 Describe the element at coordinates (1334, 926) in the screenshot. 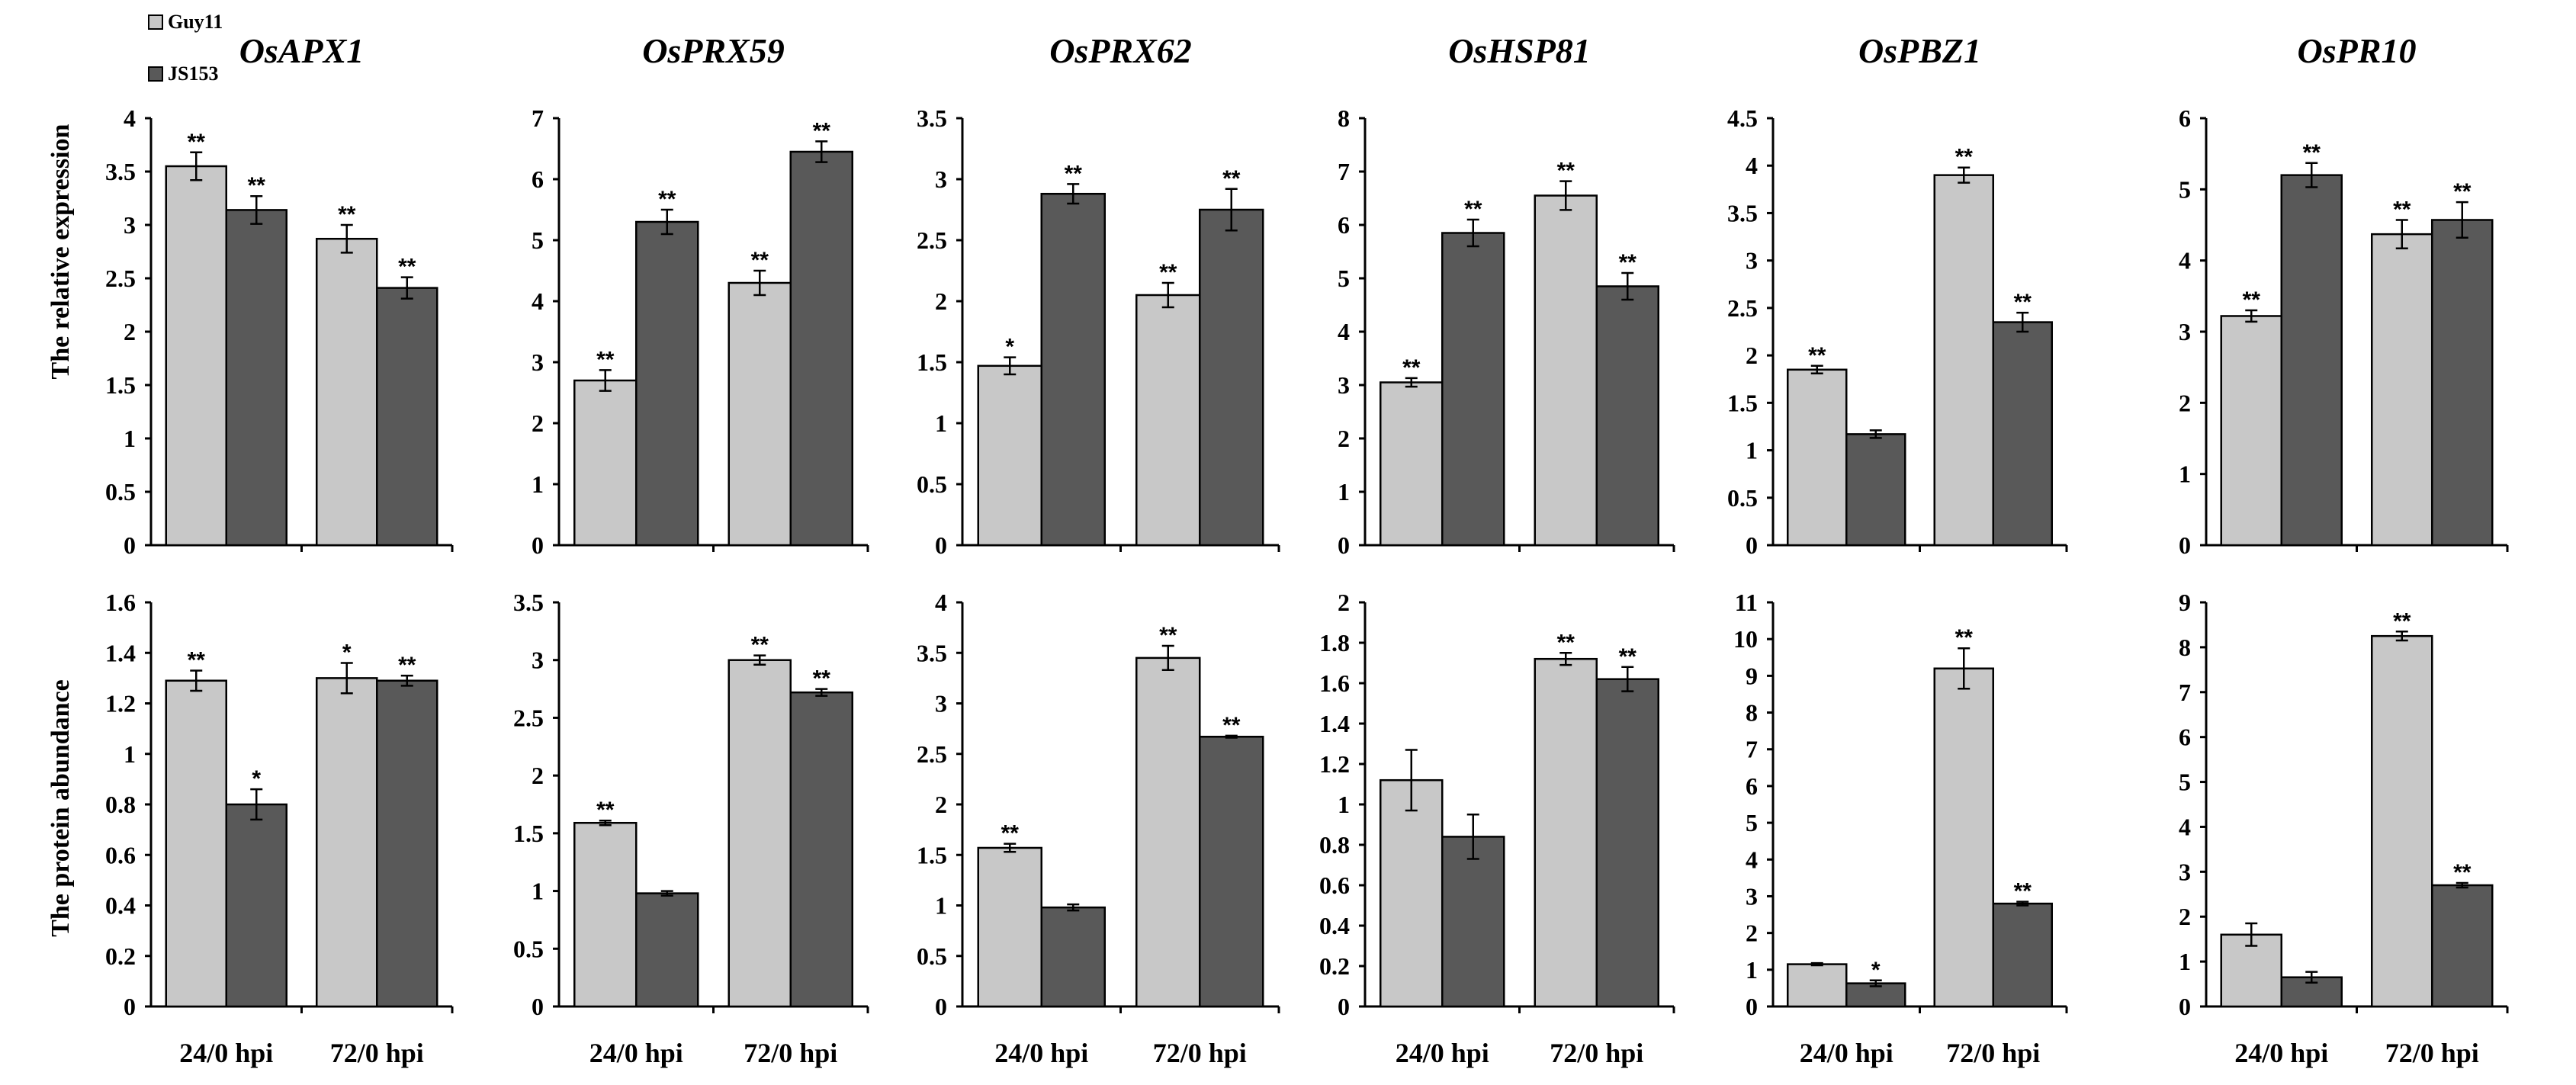

I see `panel-10-y-tick-label: 0.4` at that location.